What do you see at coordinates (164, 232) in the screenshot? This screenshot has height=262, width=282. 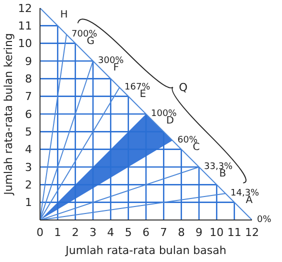 I see `x-tick-label: 7` at bounding box center [164, 232].